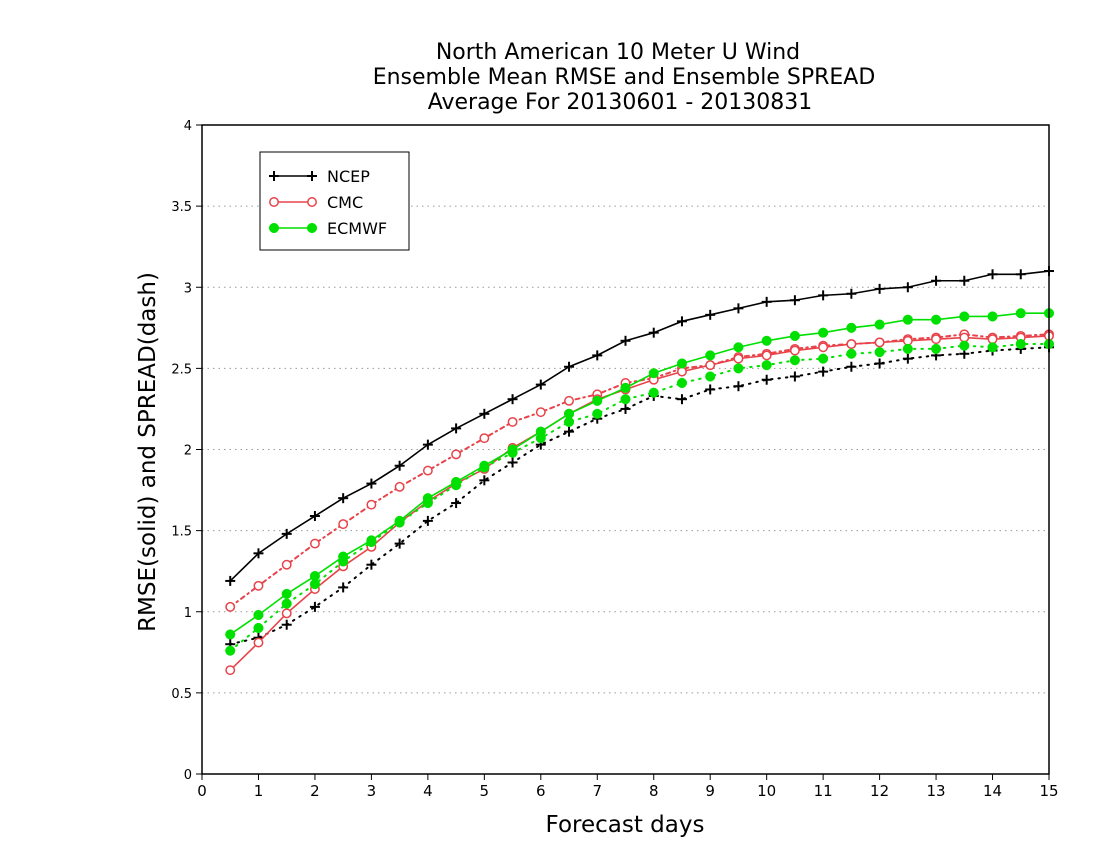 The width and height of the screenshot is (1100, 854). Describe the element at coordinates (710, 791) in the screenshot. I see `x-tick-label: 9` at that location.